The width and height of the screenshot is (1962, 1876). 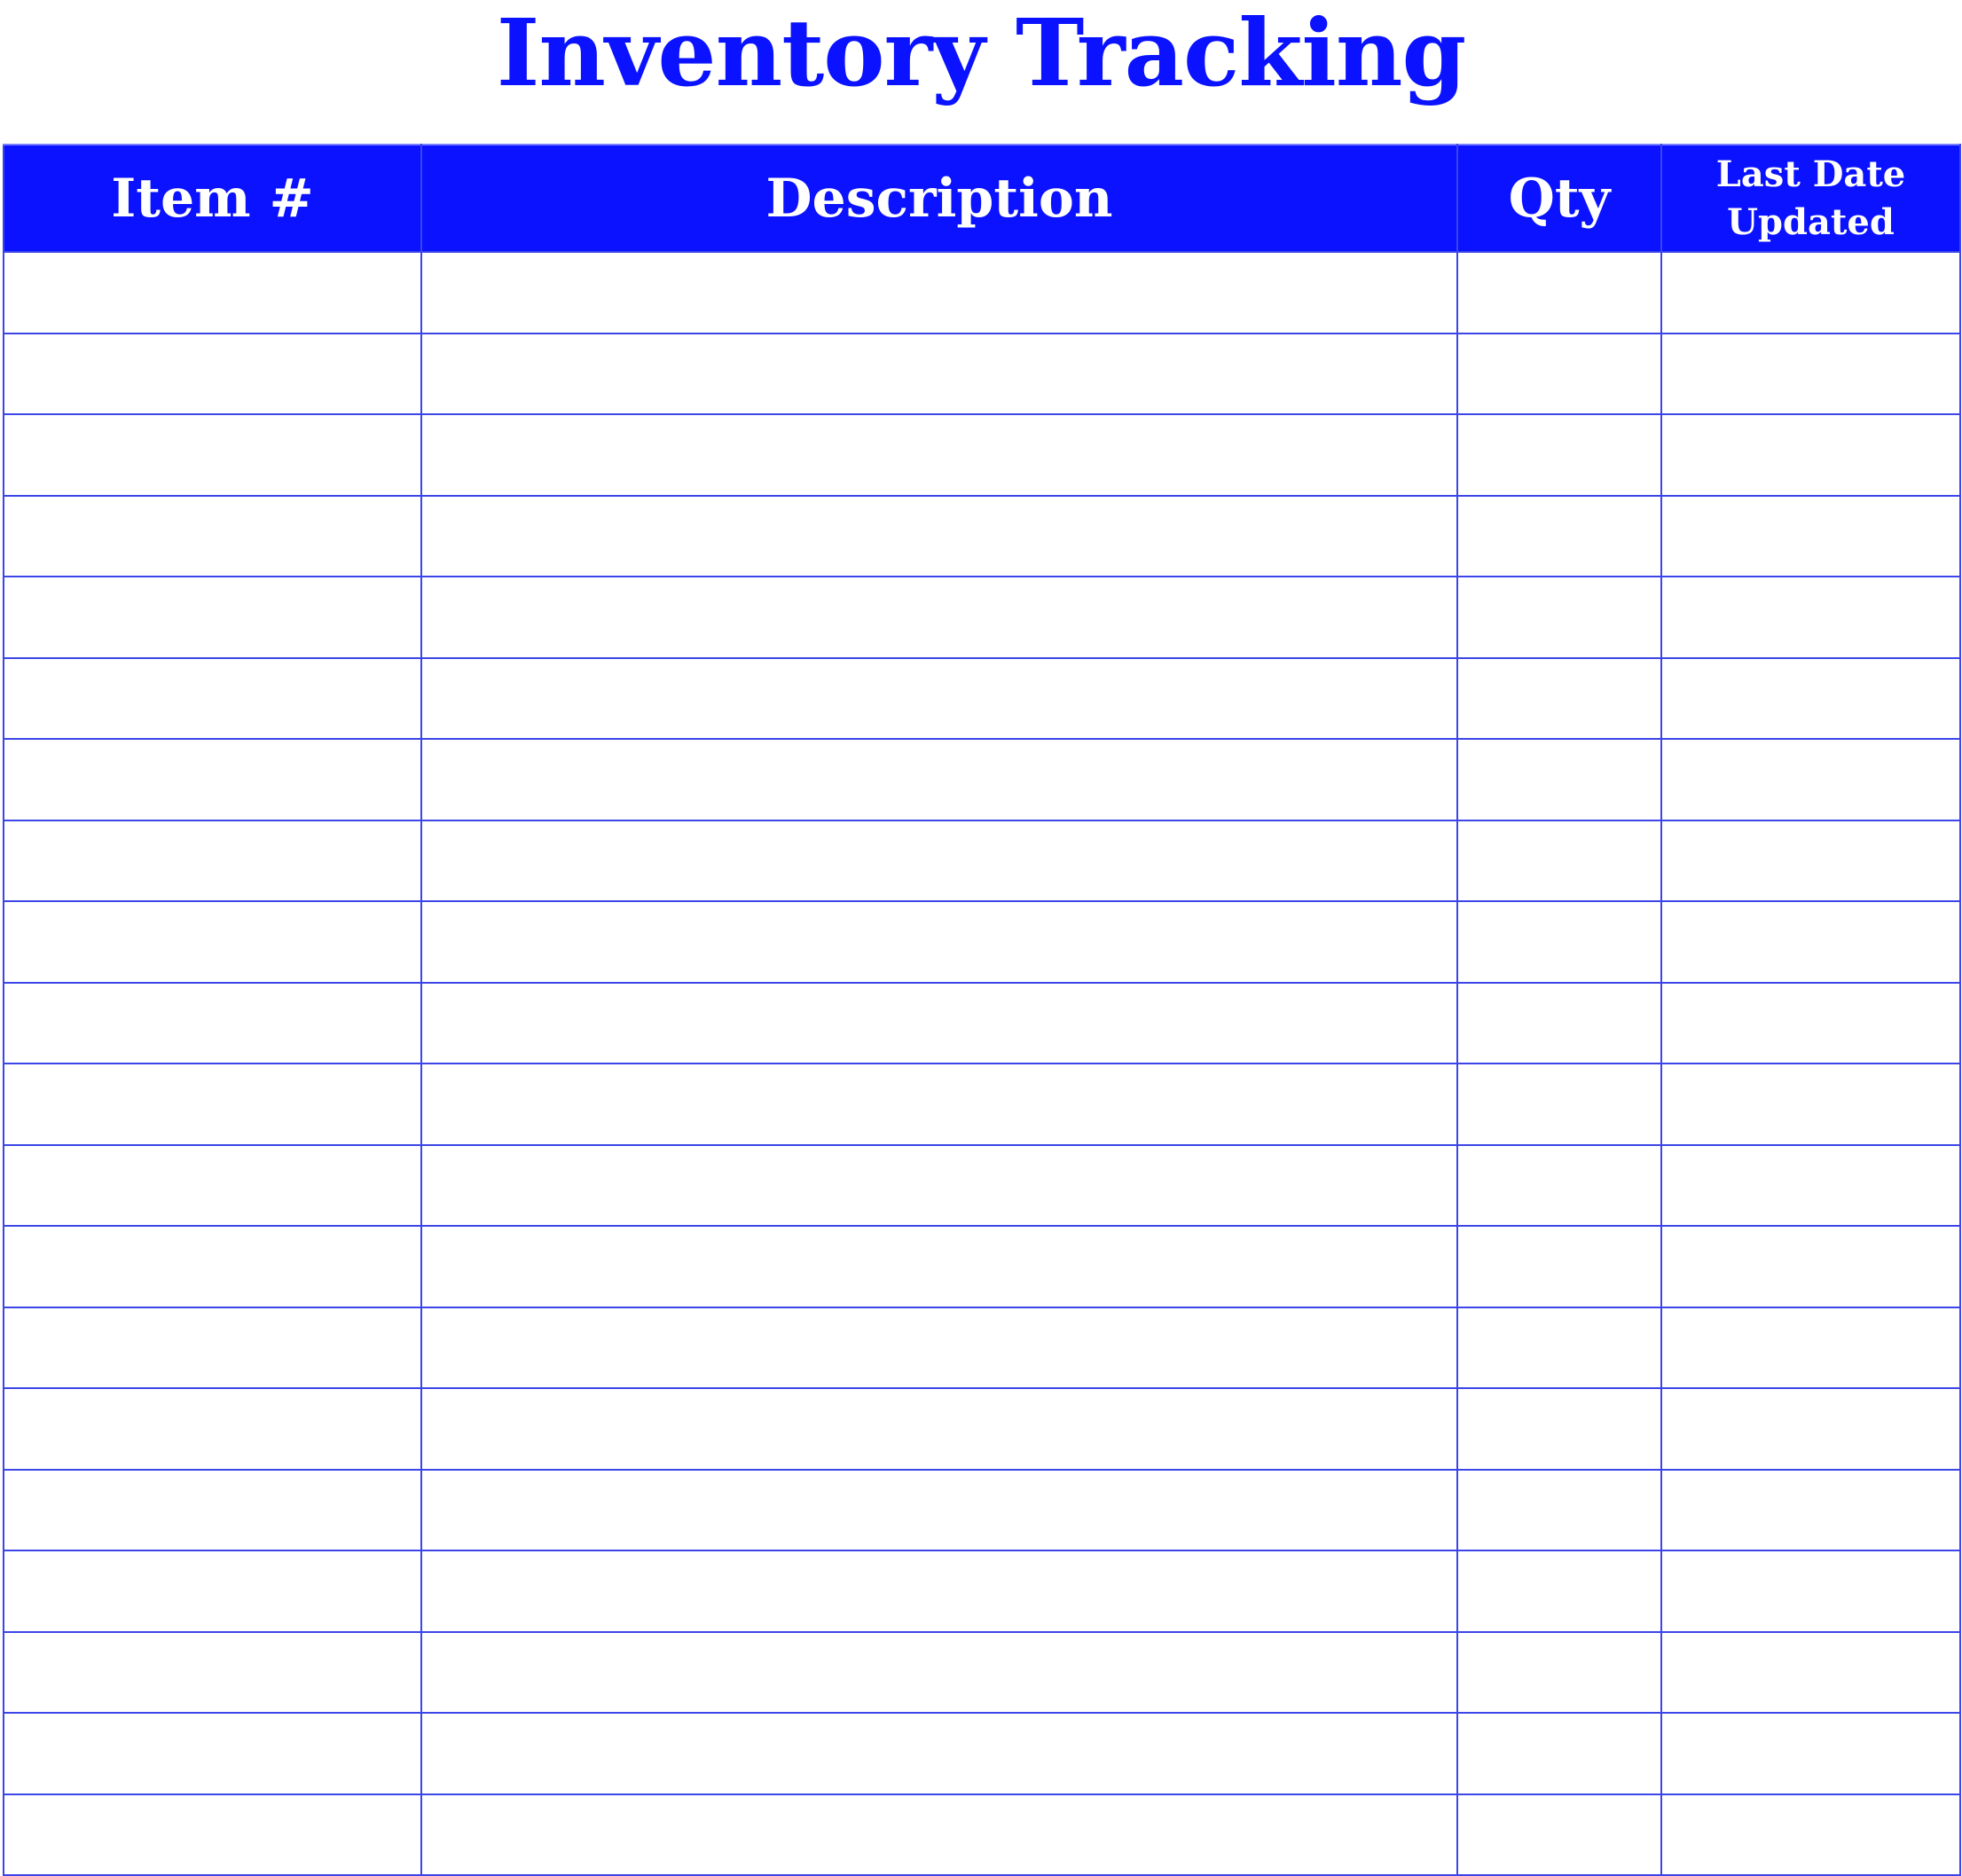 I want to click on header-line: Updated, so click(x=1811, y=221).